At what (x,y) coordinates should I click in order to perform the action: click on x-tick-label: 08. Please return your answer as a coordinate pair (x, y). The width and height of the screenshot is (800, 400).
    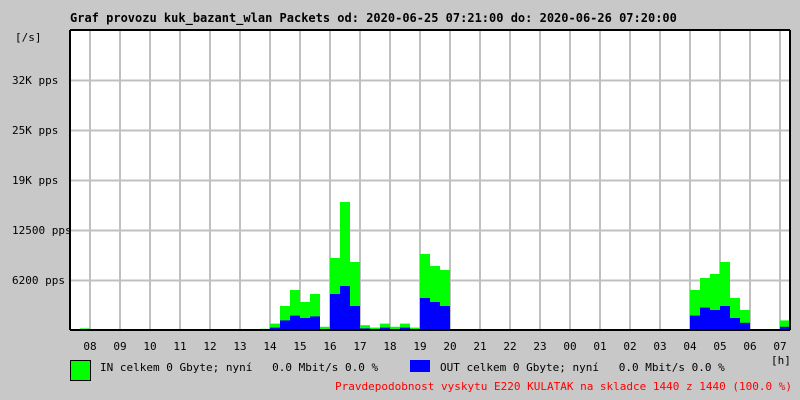
    Looking at the image, I should click on (90, 346).